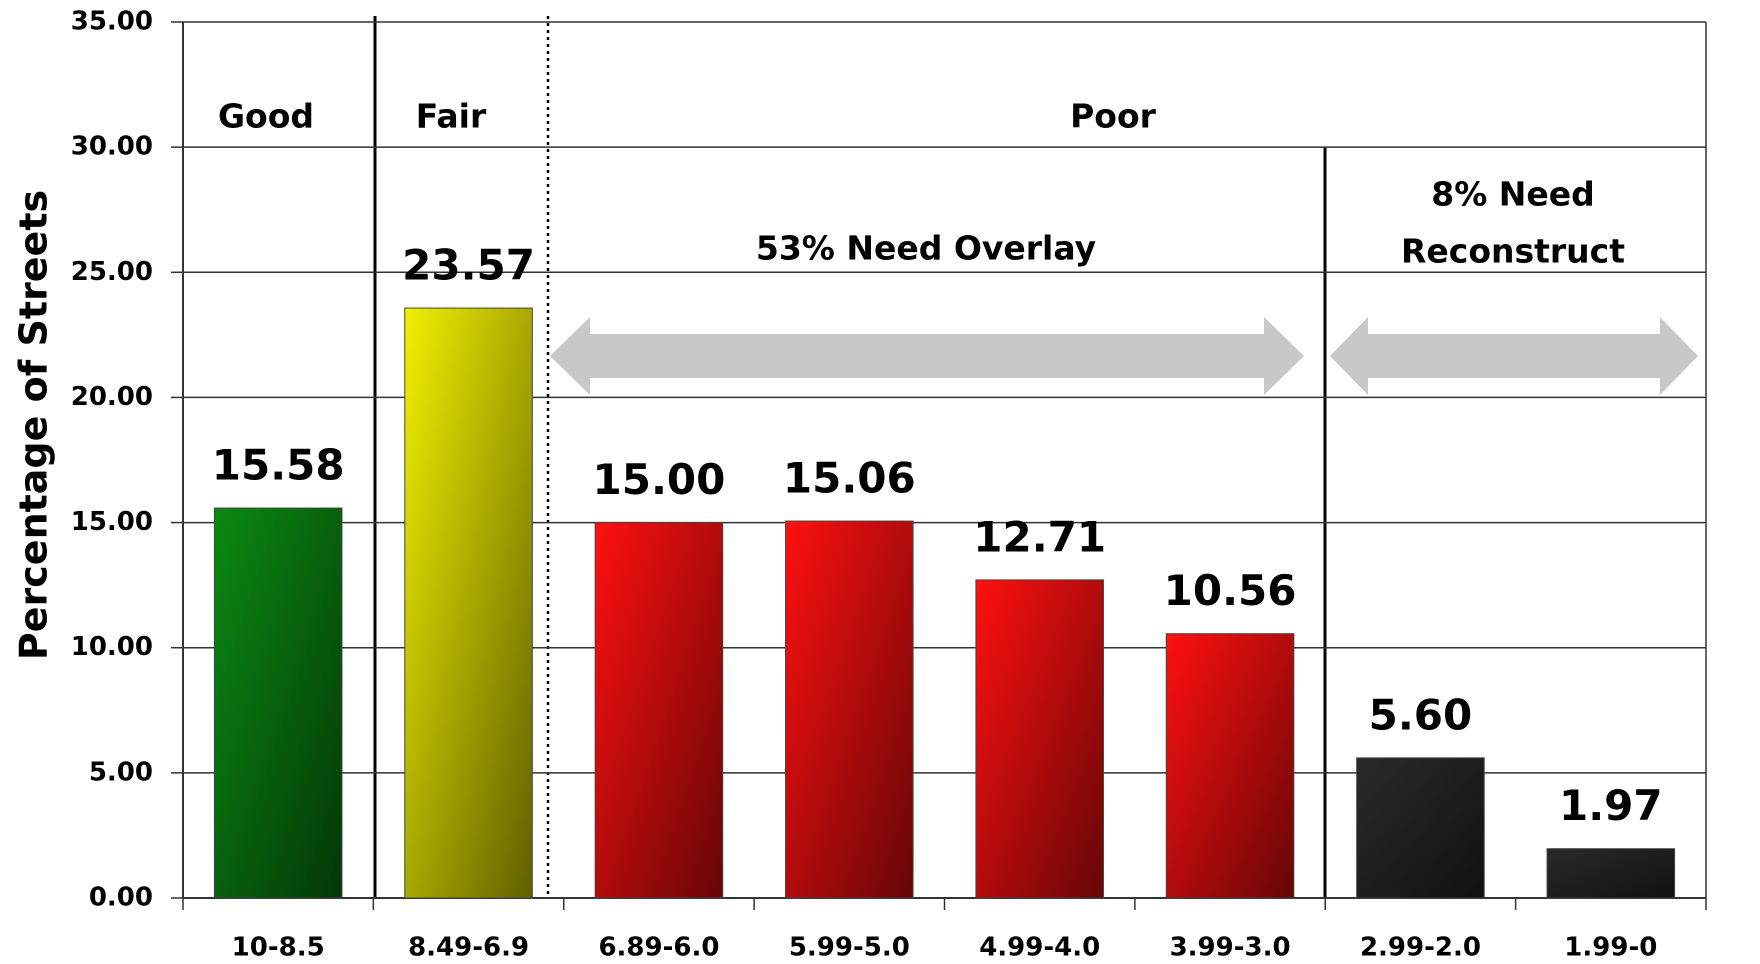  I want to click on x-tick-label: 1.99-0, so click(1610, 948).